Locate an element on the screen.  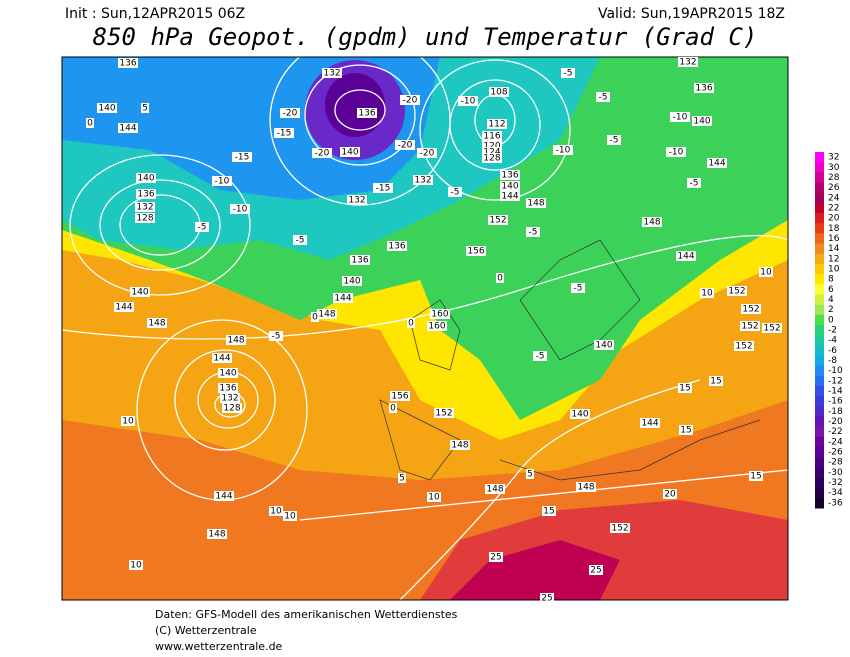
legend-label: 26 is located at coordinates (834, 188).